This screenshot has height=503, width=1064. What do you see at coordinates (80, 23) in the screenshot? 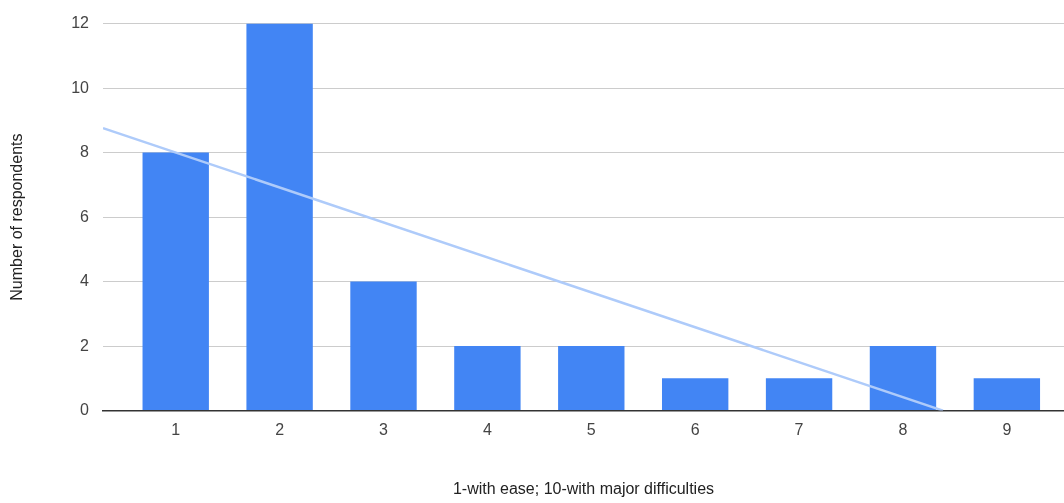
I see `y-tick-label: 12` at bounding box center [80, 23].